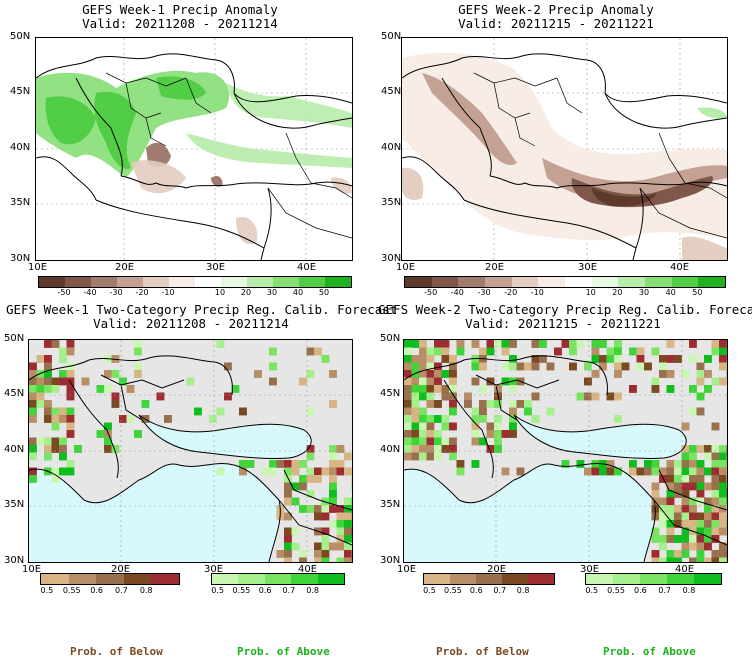 Image resolution: width=752 pixels, height=662 pixels. I want to click on above-colorbar-week1, so click(278, 579).